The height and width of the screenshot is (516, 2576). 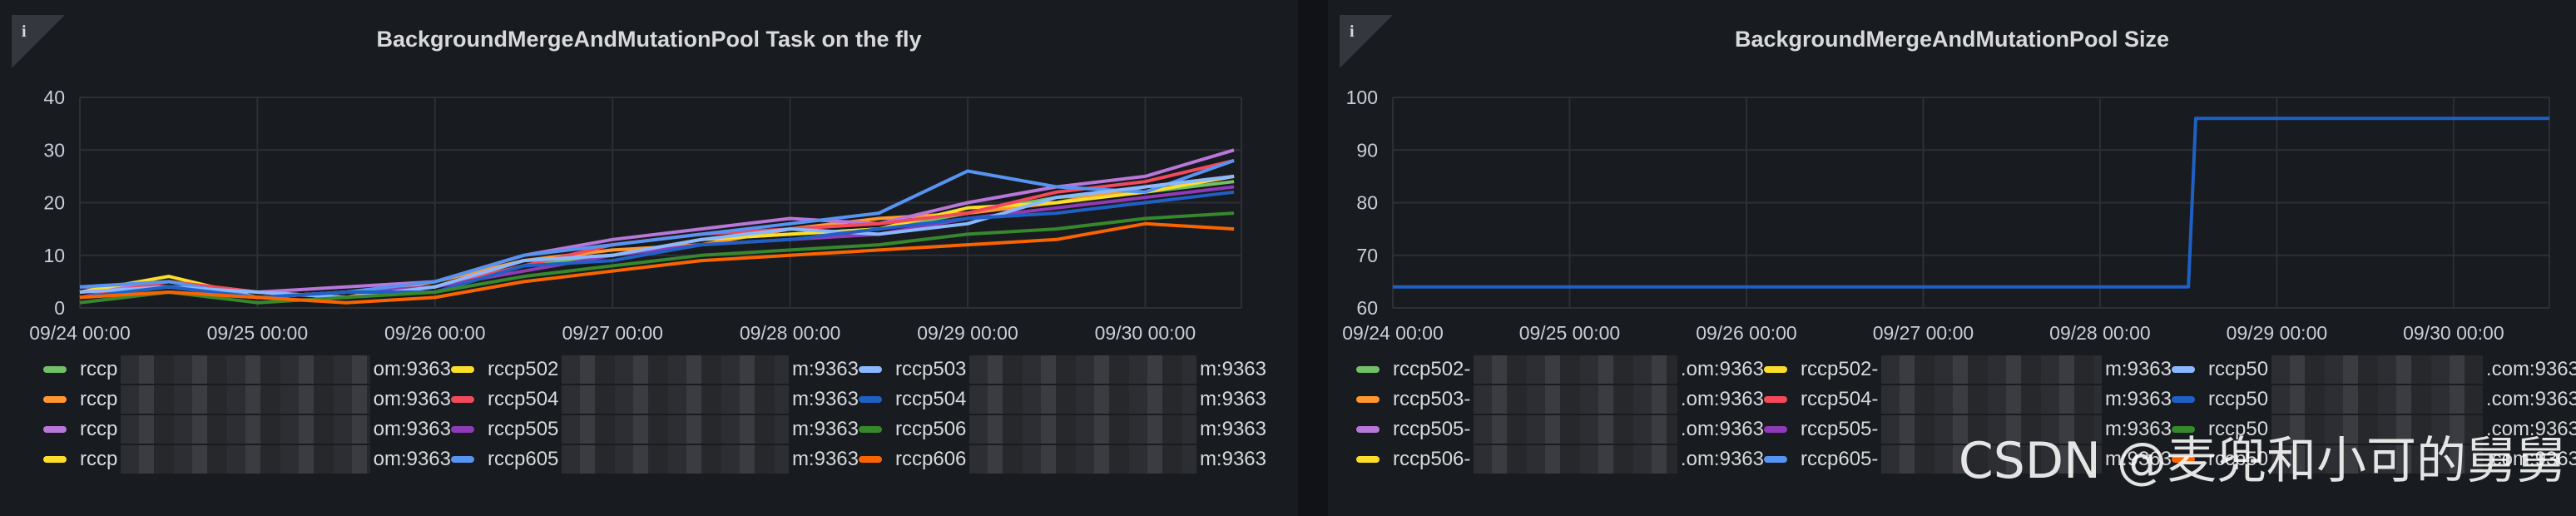 I want to click on y-tick-label: 30, so click(x=54, y=150).